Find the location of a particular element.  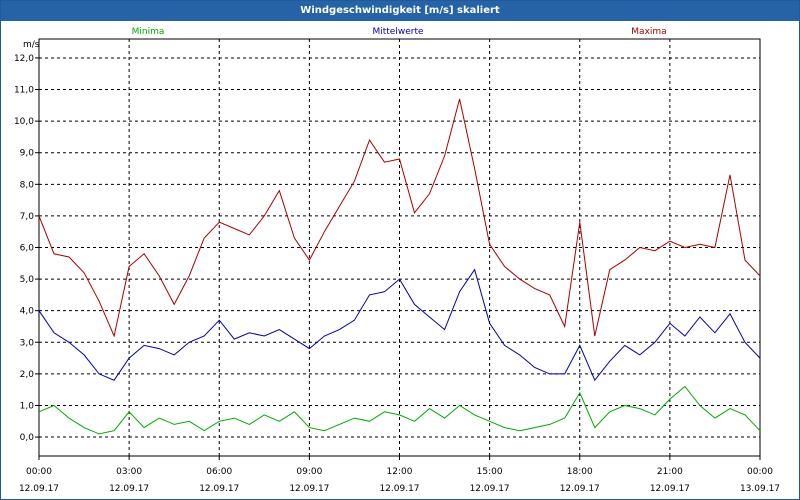

x-tick-label-time: 03:00 is located at coordinates (129, 472).